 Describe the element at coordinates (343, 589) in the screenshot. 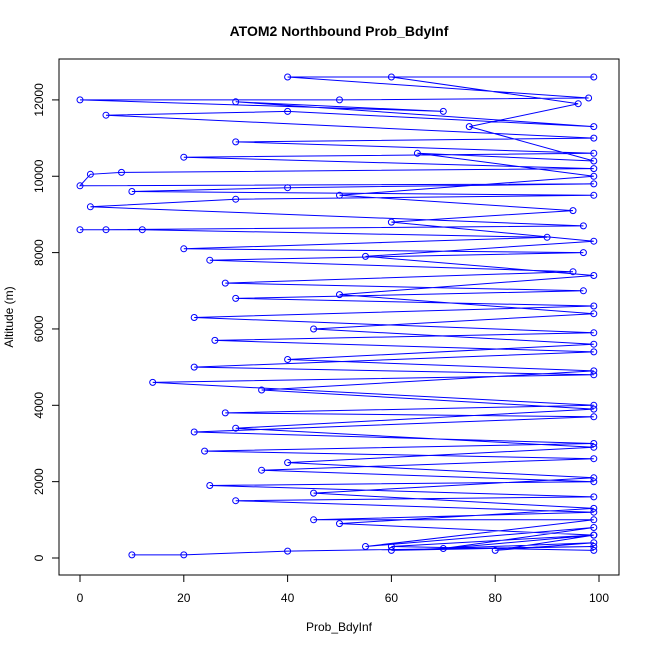

I see `x-axis: 0 20 40 60 80 100` at that location.